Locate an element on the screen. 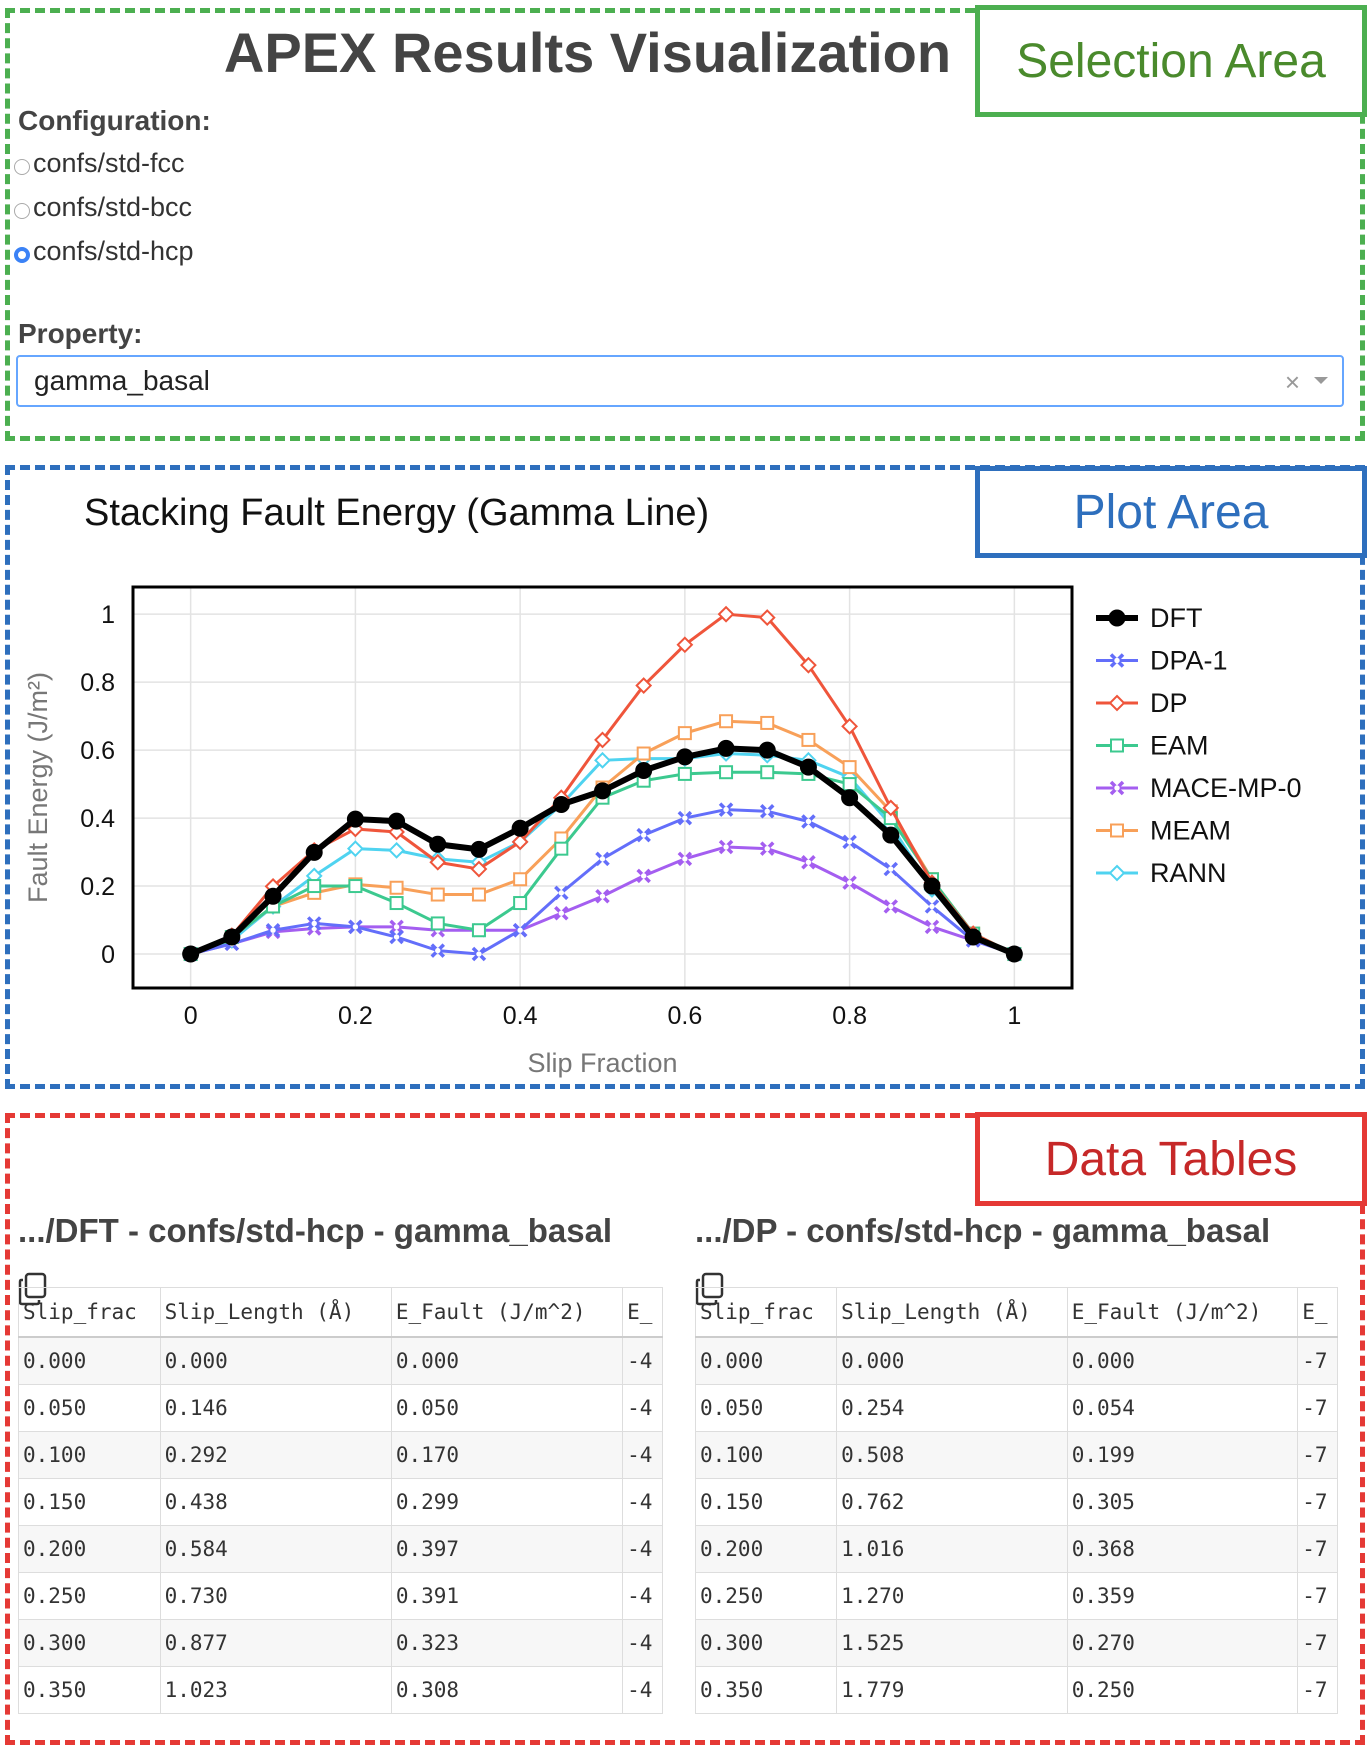 The width and height of the screenshot is (1370, 1750). legend-label: MEAM is located at coordinates (1190, 831).